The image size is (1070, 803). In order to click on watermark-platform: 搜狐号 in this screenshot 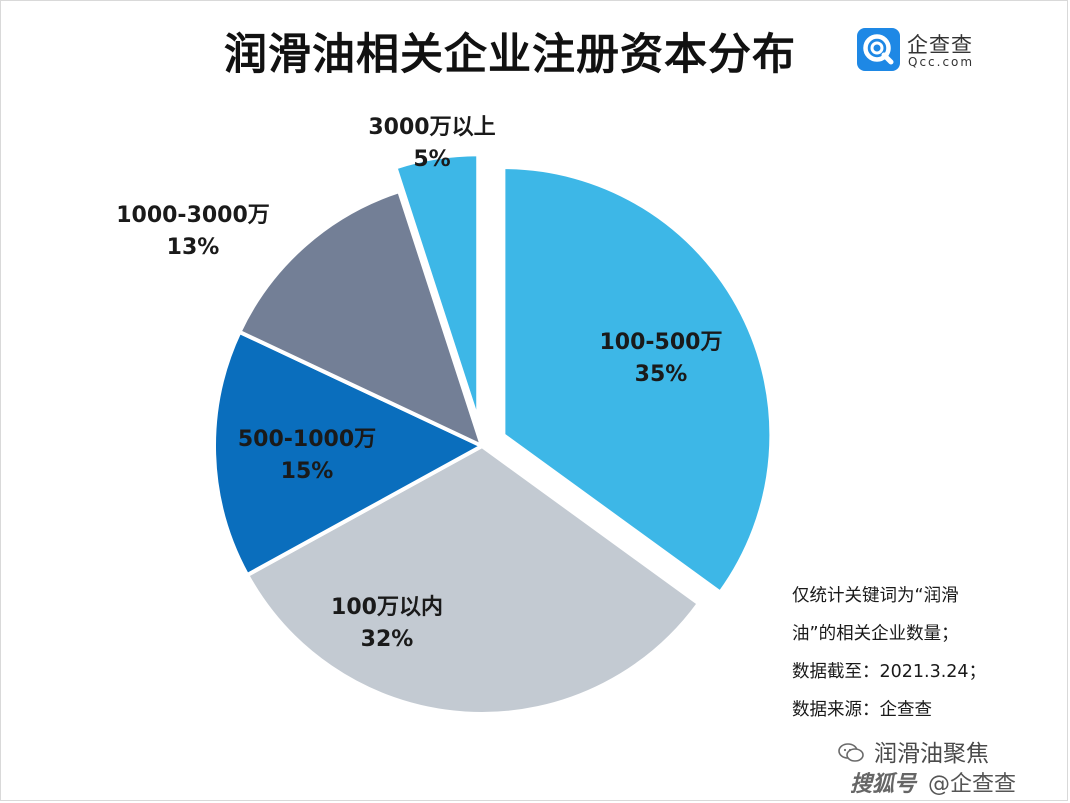, I will do `click(883, 784)`.